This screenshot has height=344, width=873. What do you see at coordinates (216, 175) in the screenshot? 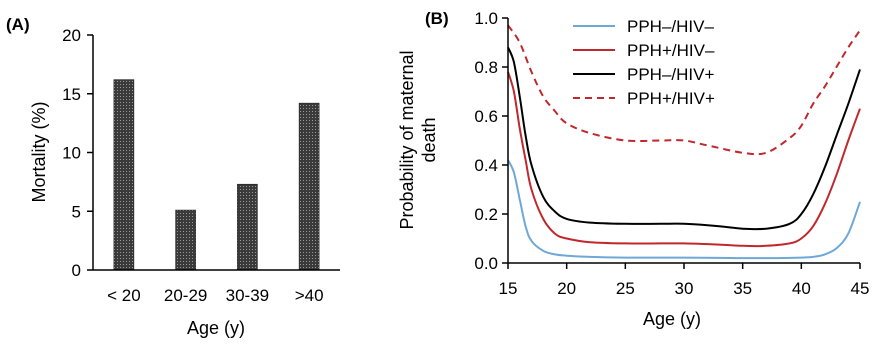
I see `panel-a-bars` at bounding box center [216, 175].